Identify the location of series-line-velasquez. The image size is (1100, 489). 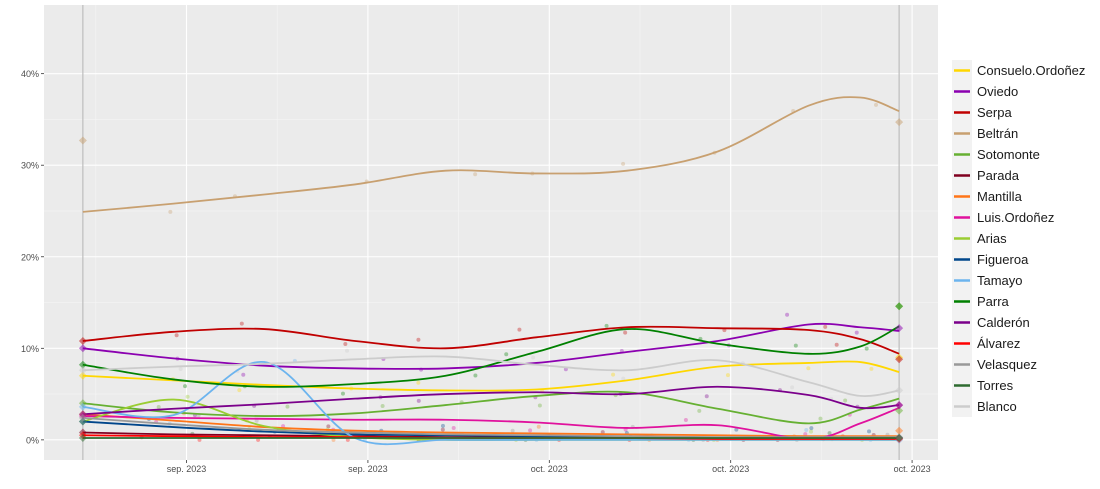
(491, 427).